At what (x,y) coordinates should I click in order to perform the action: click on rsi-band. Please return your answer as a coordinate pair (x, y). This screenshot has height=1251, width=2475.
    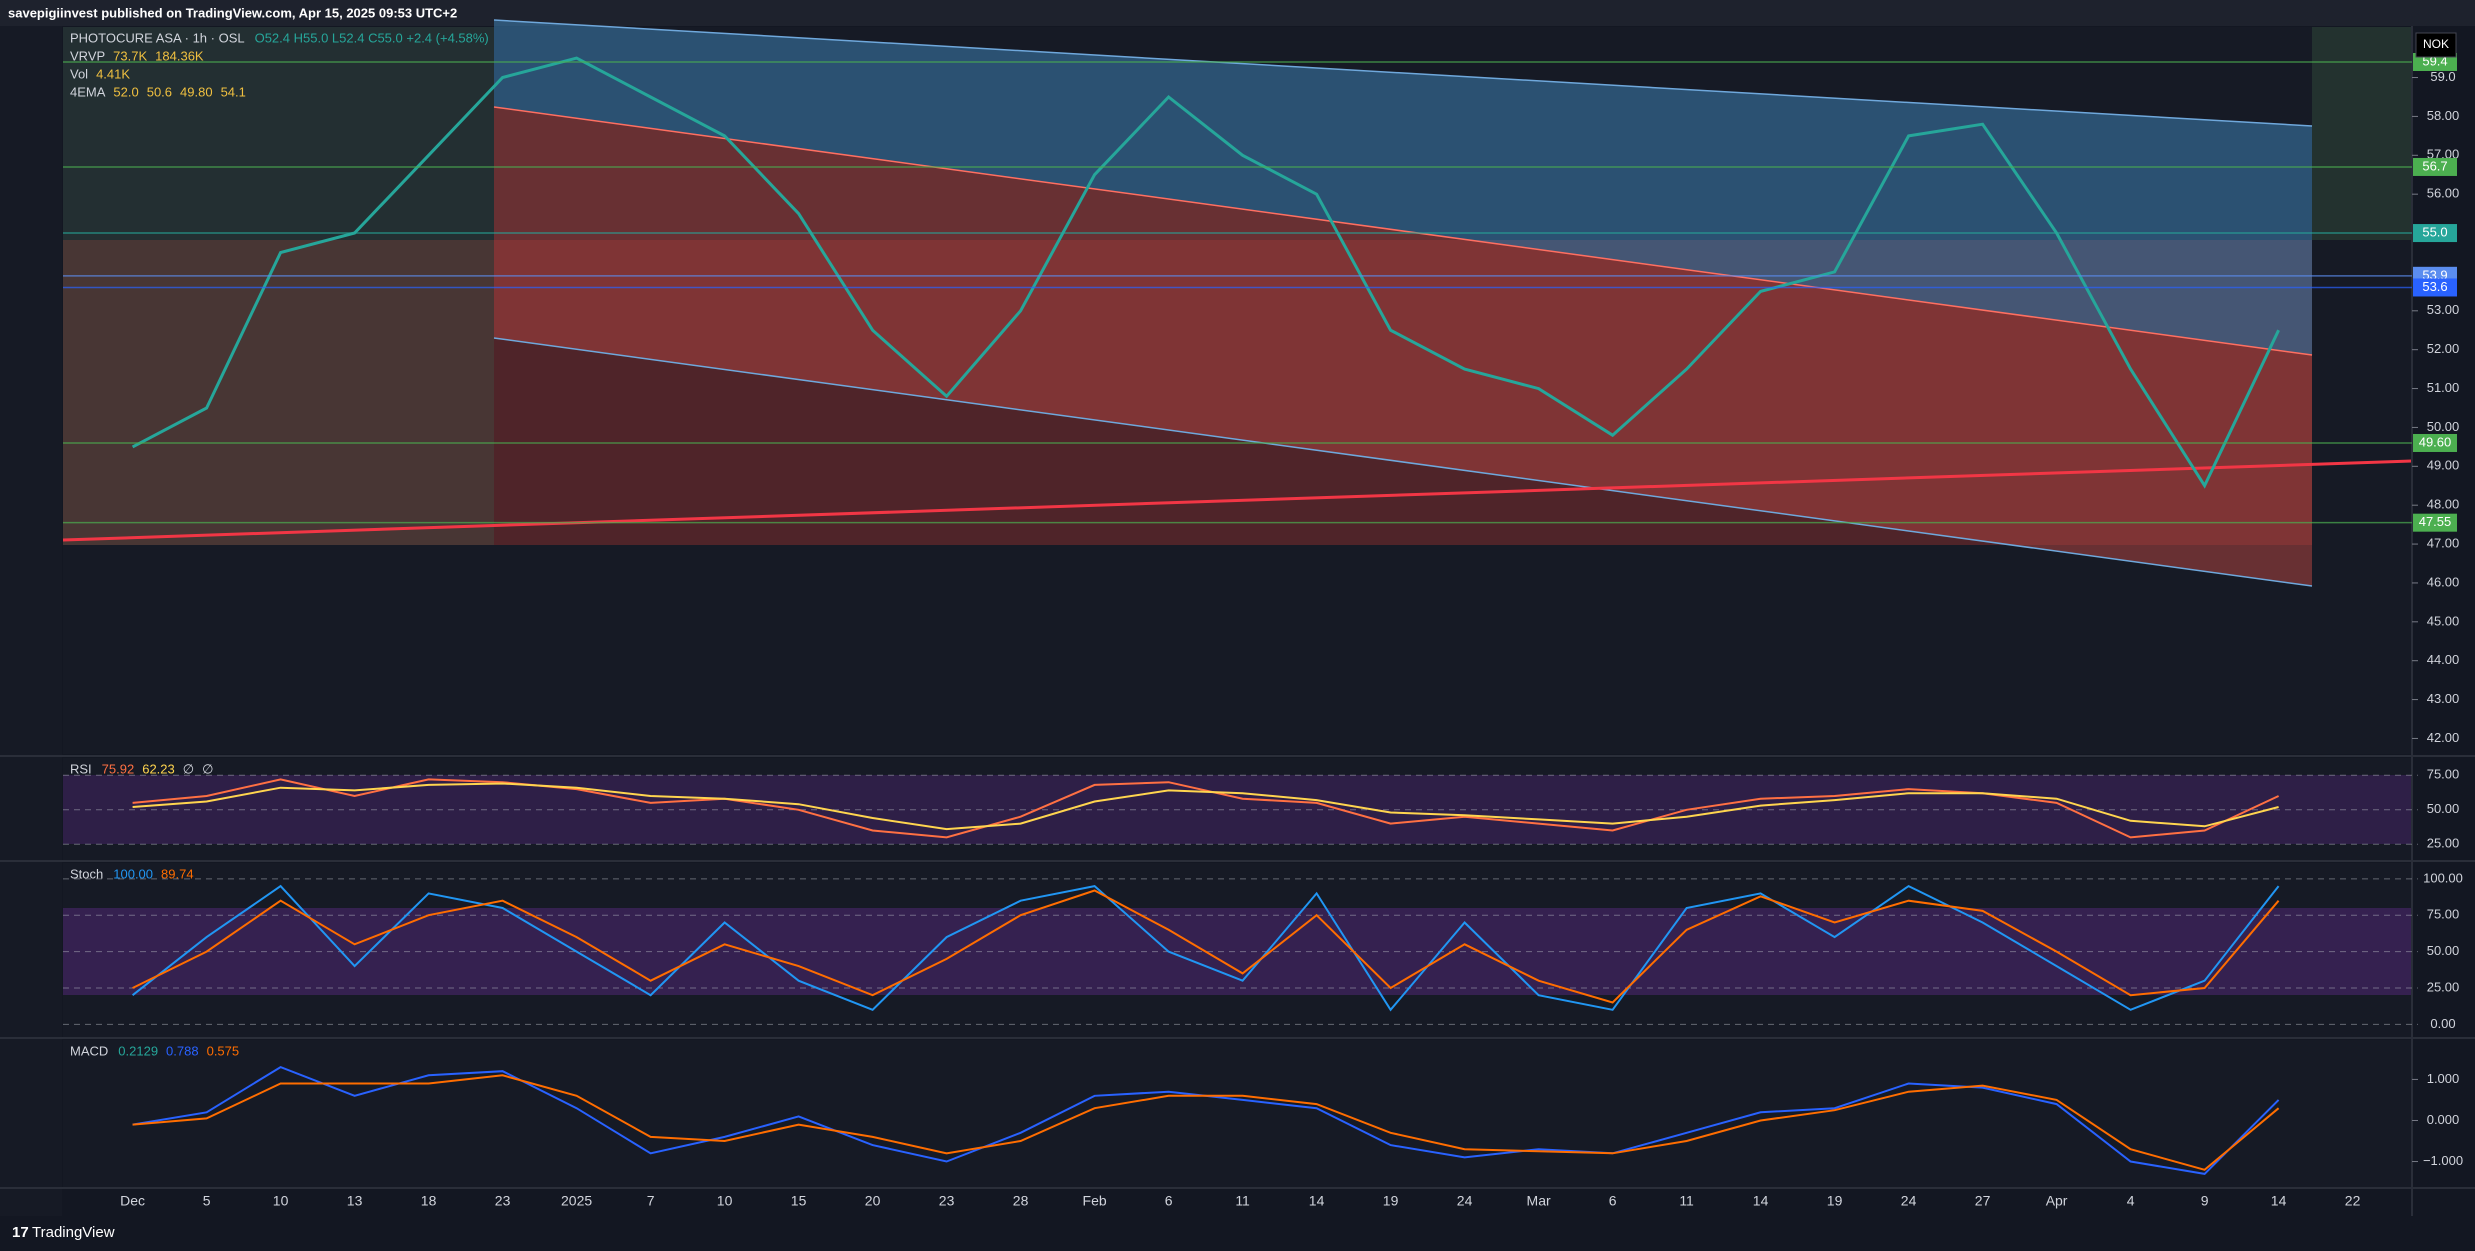
    Looking at the image, I should click on (1237, 809).